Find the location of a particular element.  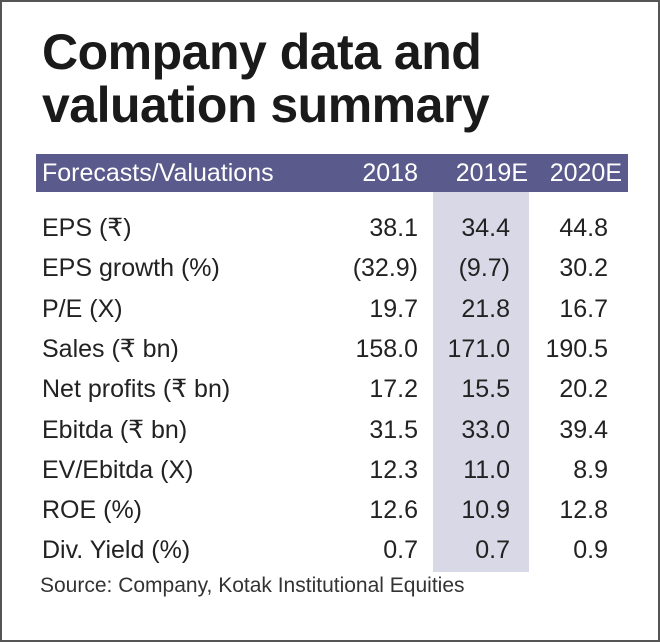

cell-value: 39.4 is located at coordinates (583, 429).